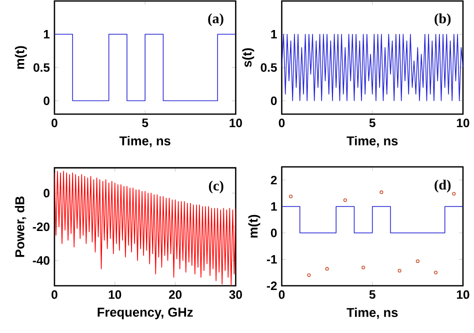  I want to click on y-axis-title: Power, dB, so click(20, 226).